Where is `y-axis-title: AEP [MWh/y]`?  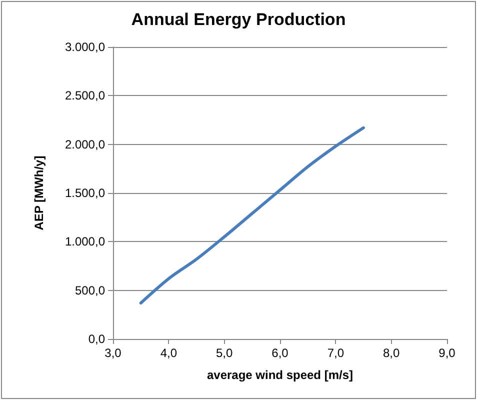
y-axis-title: AEP [MWh/y] is located at coordinates (39, 193).